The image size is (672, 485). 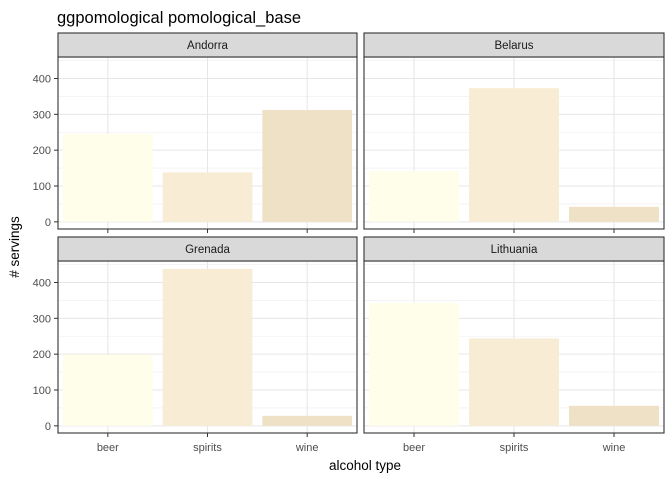 I want to click on bar-belarus-beer, so click(x=414, y=196).